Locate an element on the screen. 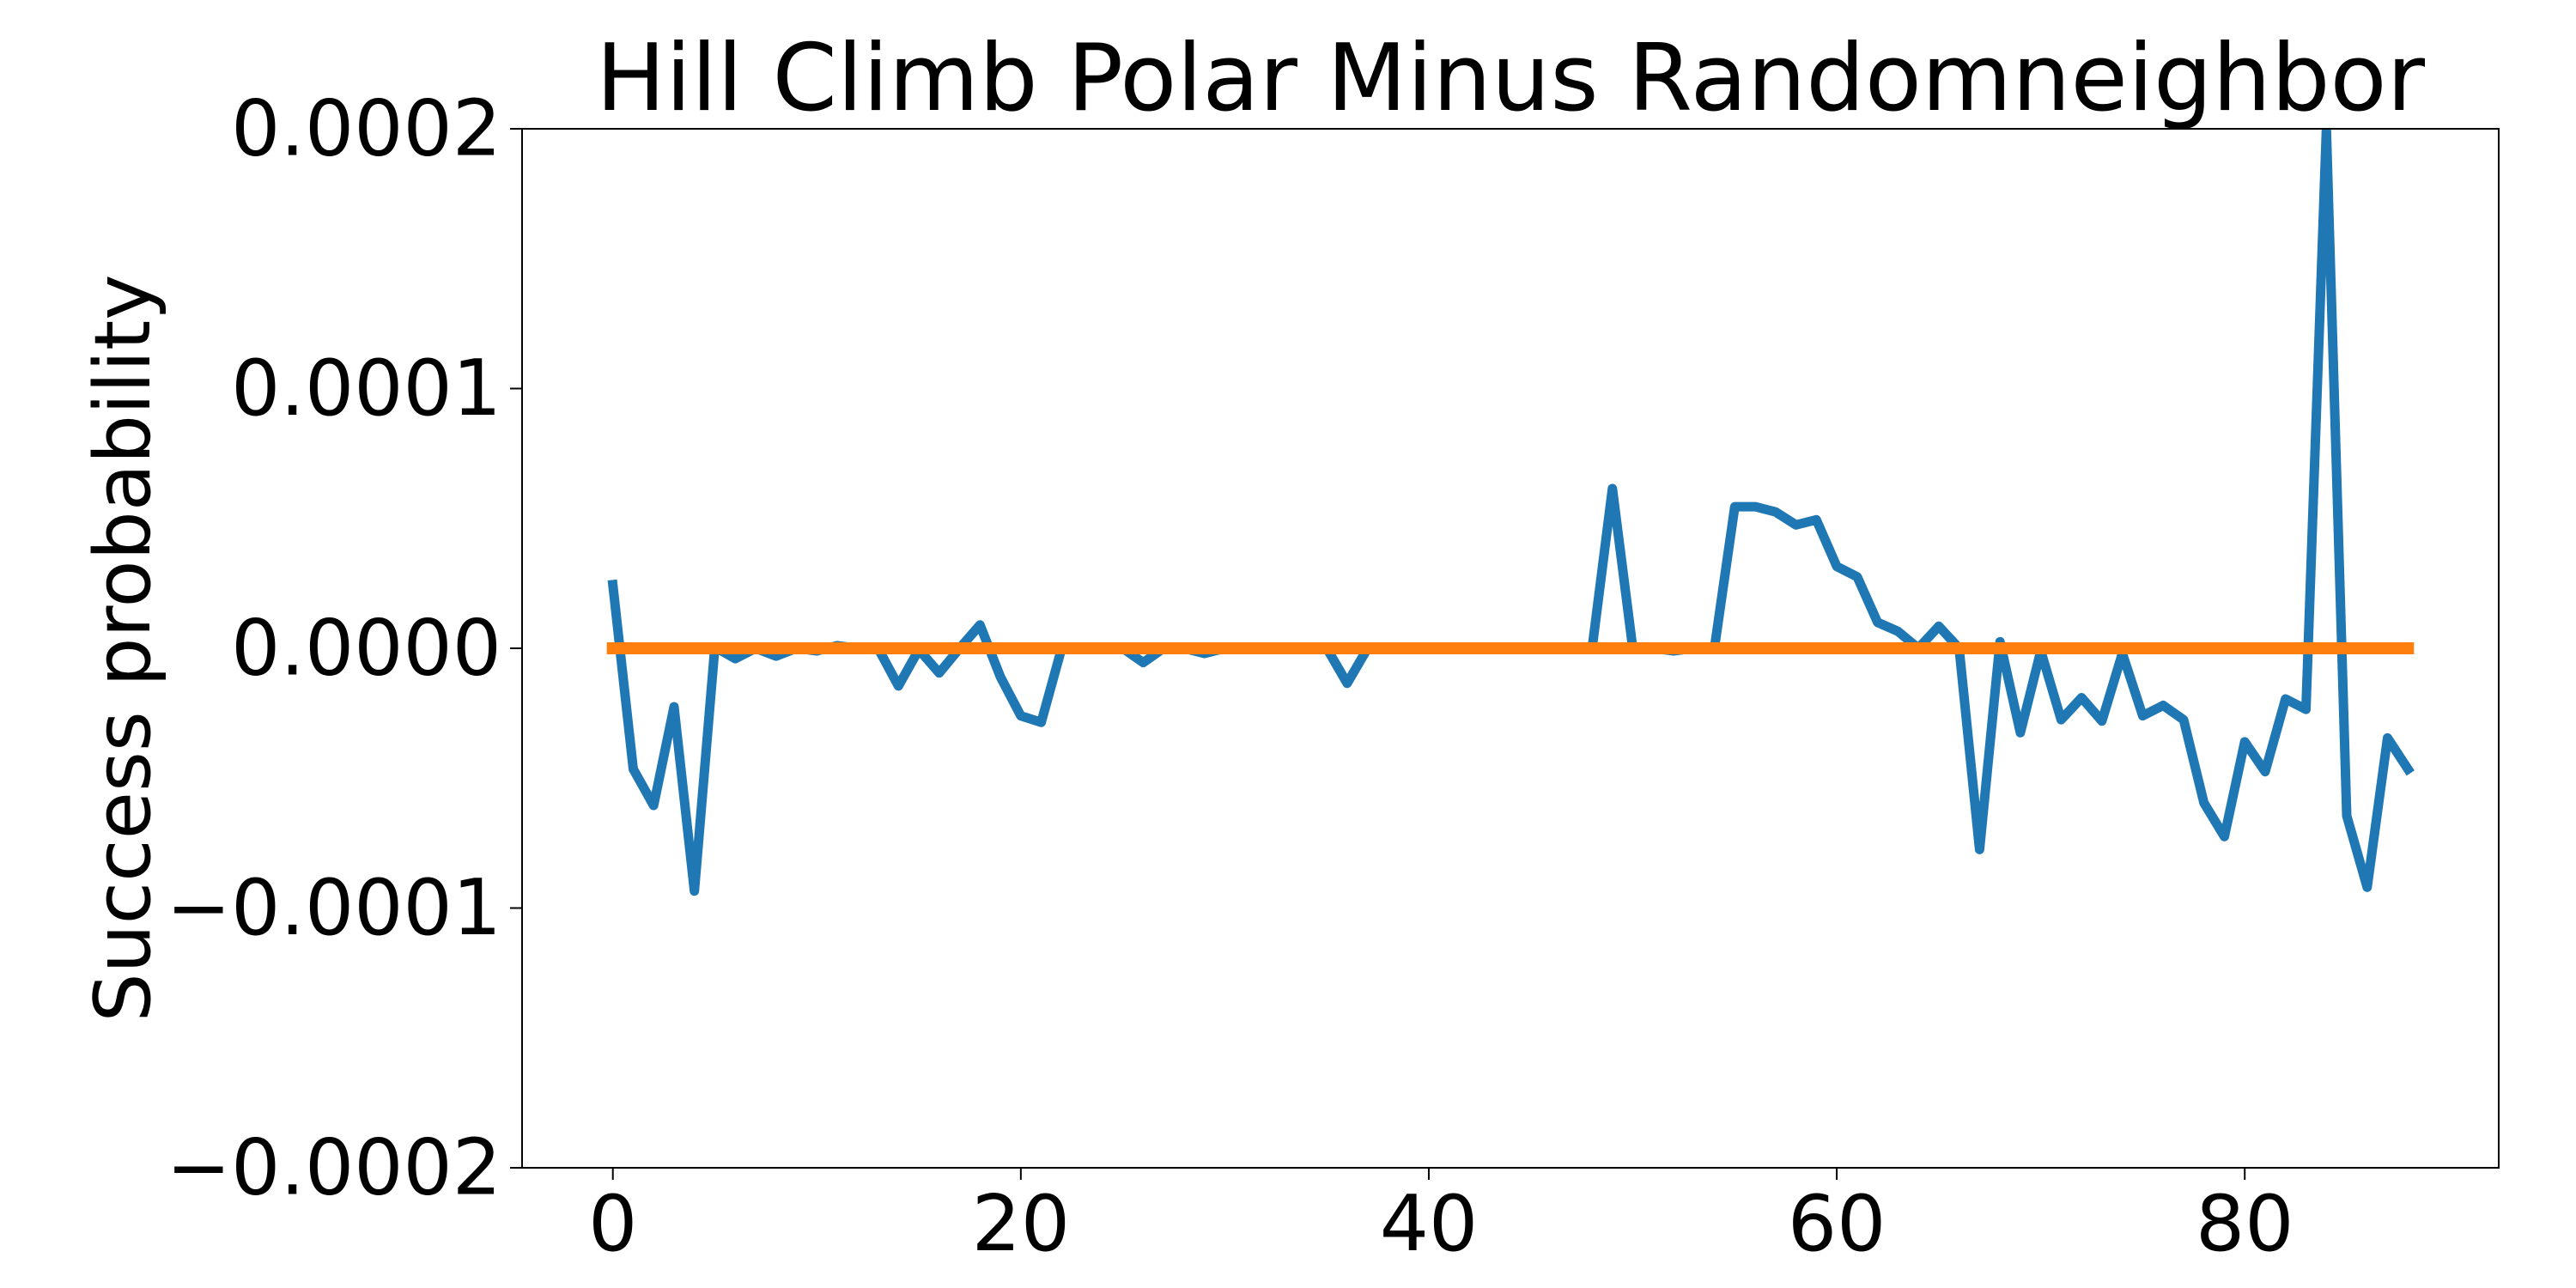 The image size is (2576, 1288). y-tick-label: 0.0002 is located at coordinates (366, 129).